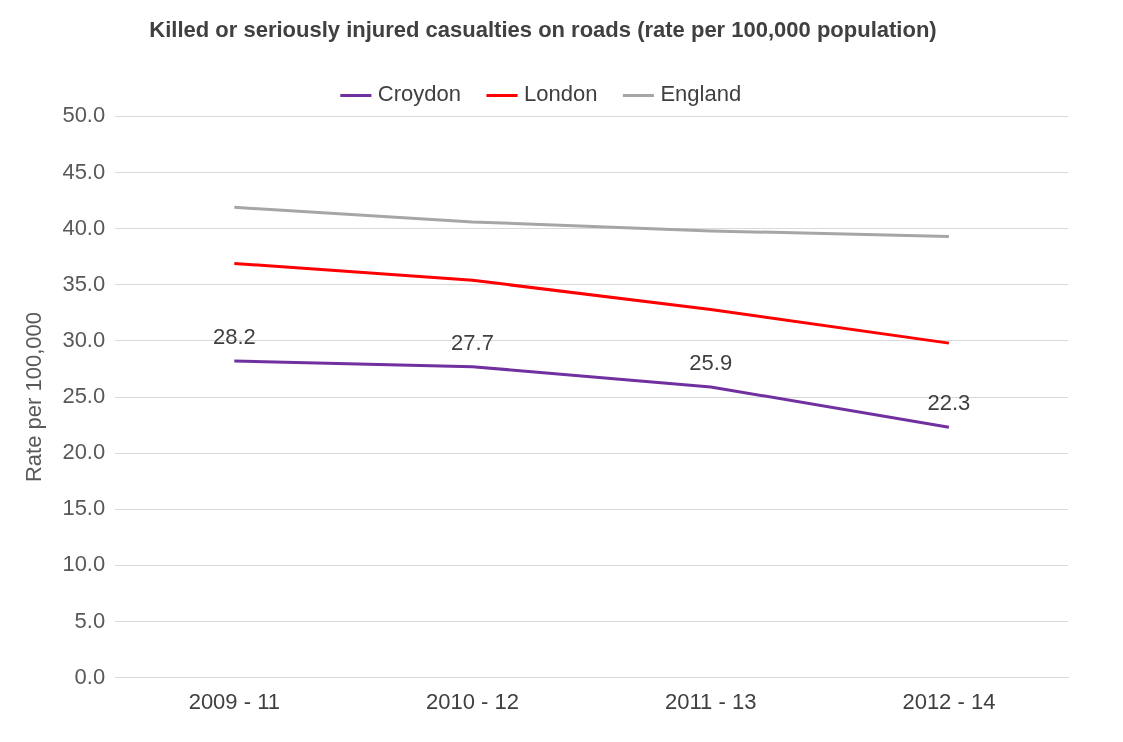 The image size is (1123, 742). What do you see at coordinates (84, 396) in the screenshot?
I see `y-tick-label: 25.0` at bounding box center [84, 396].